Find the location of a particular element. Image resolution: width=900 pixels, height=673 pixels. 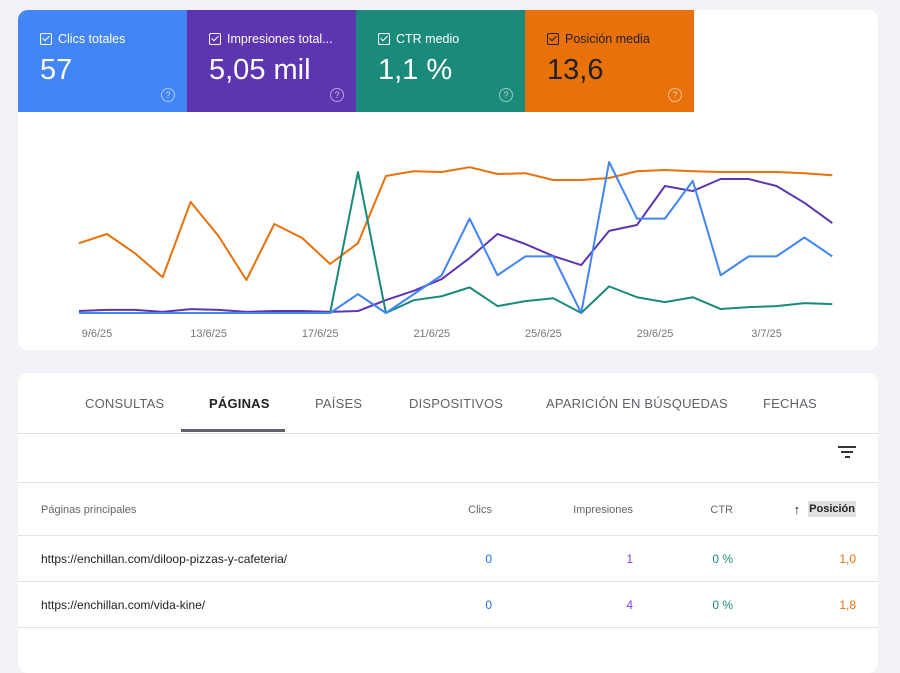

x-tick-label: 13/6/25 is located at coordinates (208, 334).